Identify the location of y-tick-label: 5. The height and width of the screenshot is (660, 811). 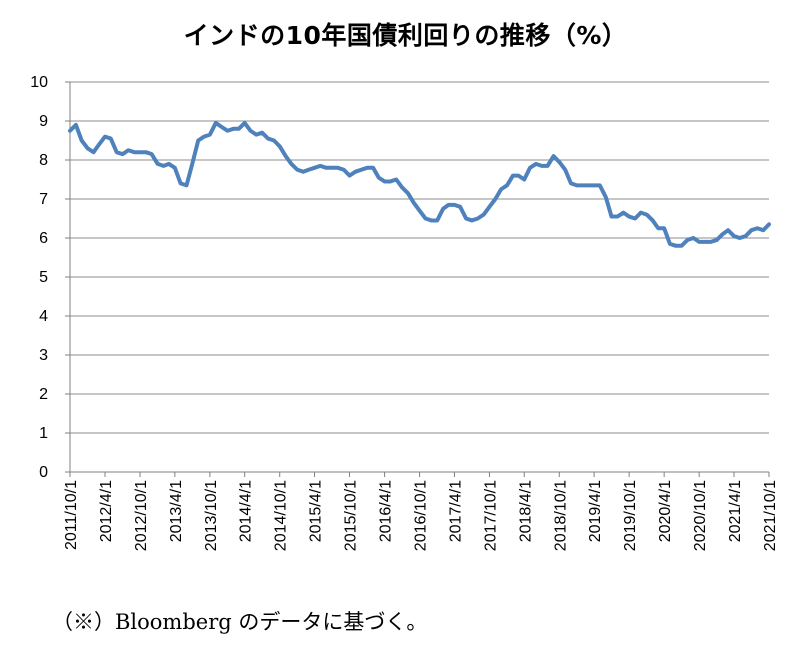
(43, 277).